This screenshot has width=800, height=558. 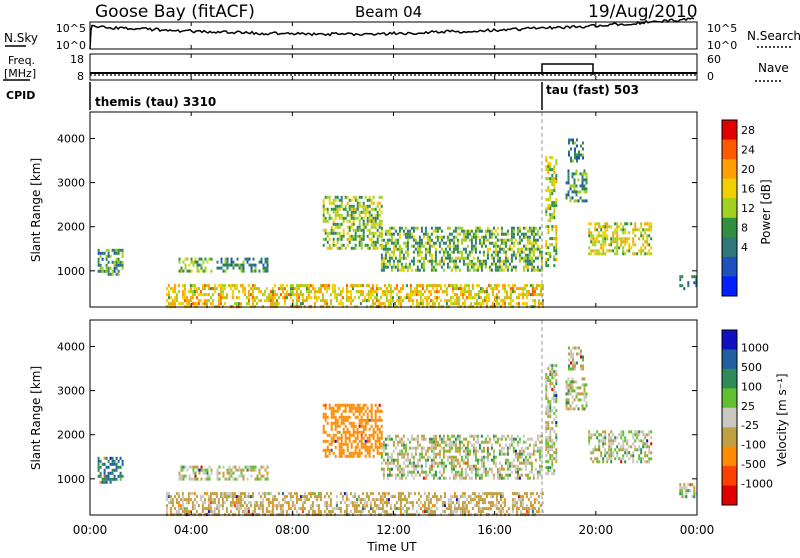 I want to click on x-tick-label: 00:00, so click(x=697, y=530).